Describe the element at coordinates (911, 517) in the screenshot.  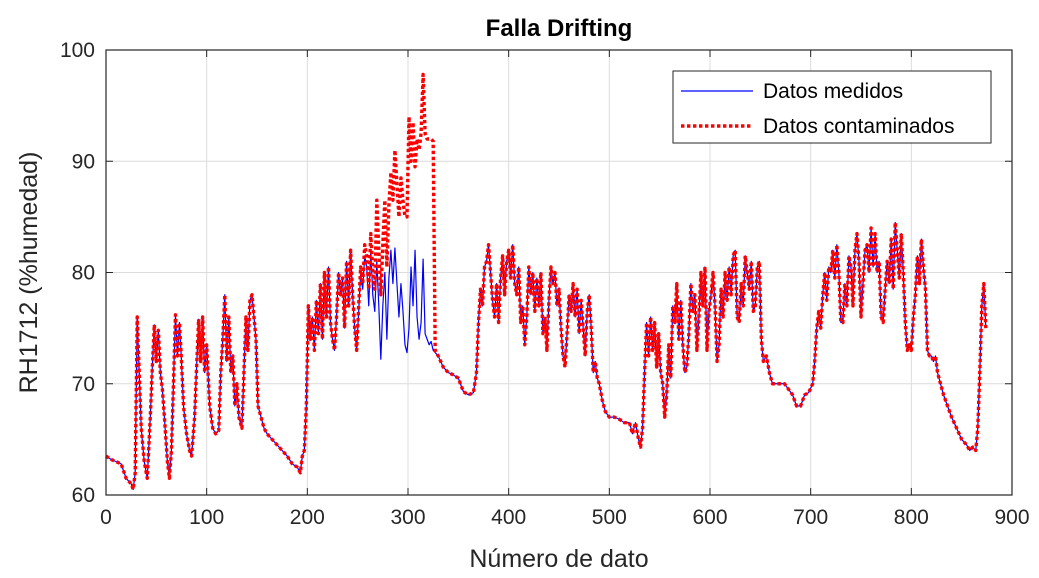
I see `x-tick-label: 800` at that location.